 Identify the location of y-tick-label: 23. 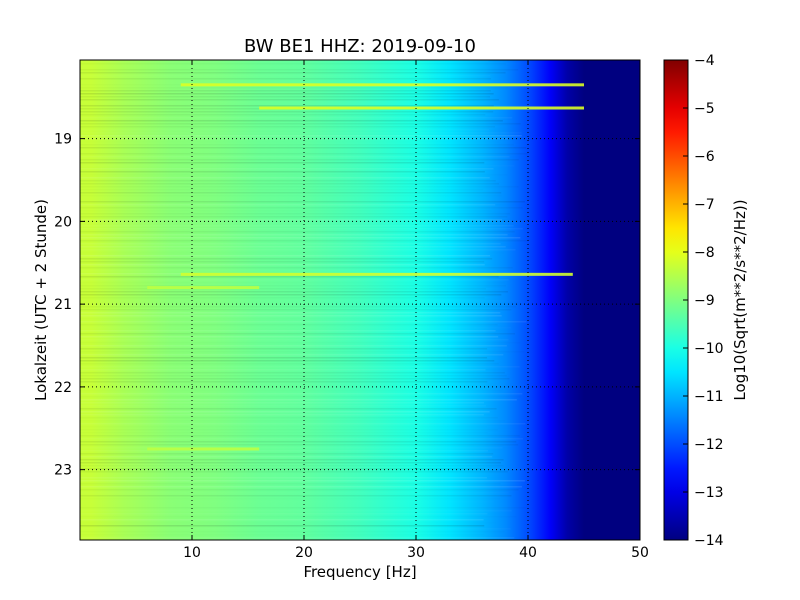
(63, 471).